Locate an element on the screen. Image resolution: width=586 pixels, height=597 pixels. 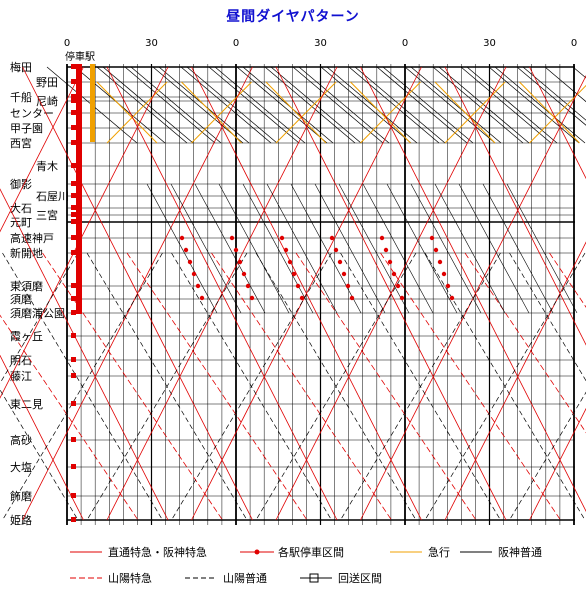
station-label: 三宮 is located at coordinates (47, 215).